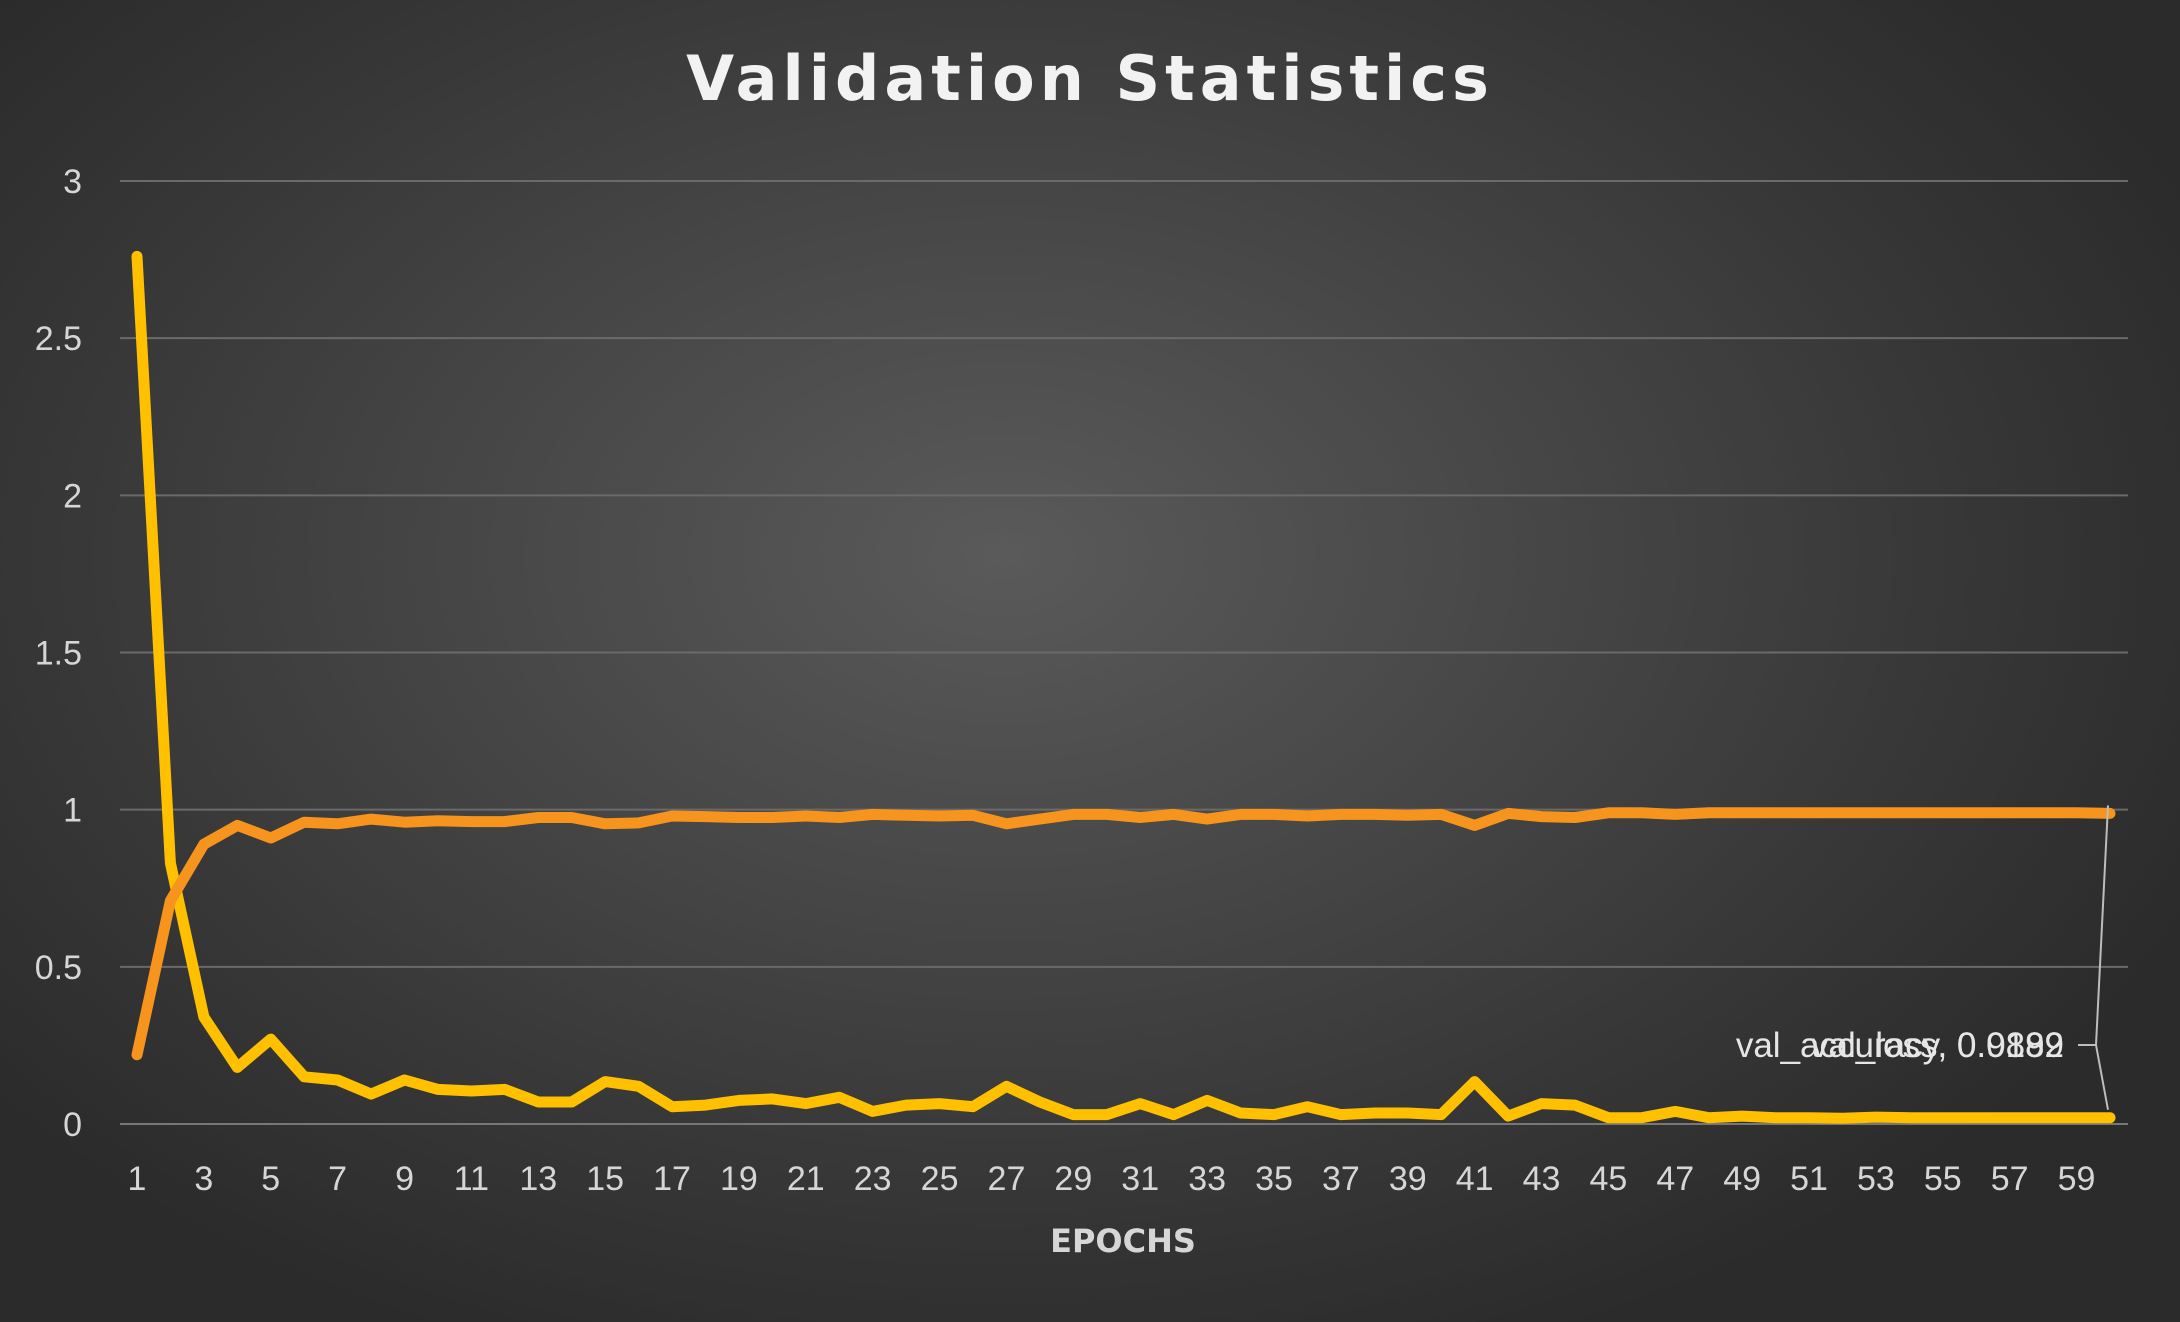  I want to click on x-tick-label: 11, so click(471, 1179).